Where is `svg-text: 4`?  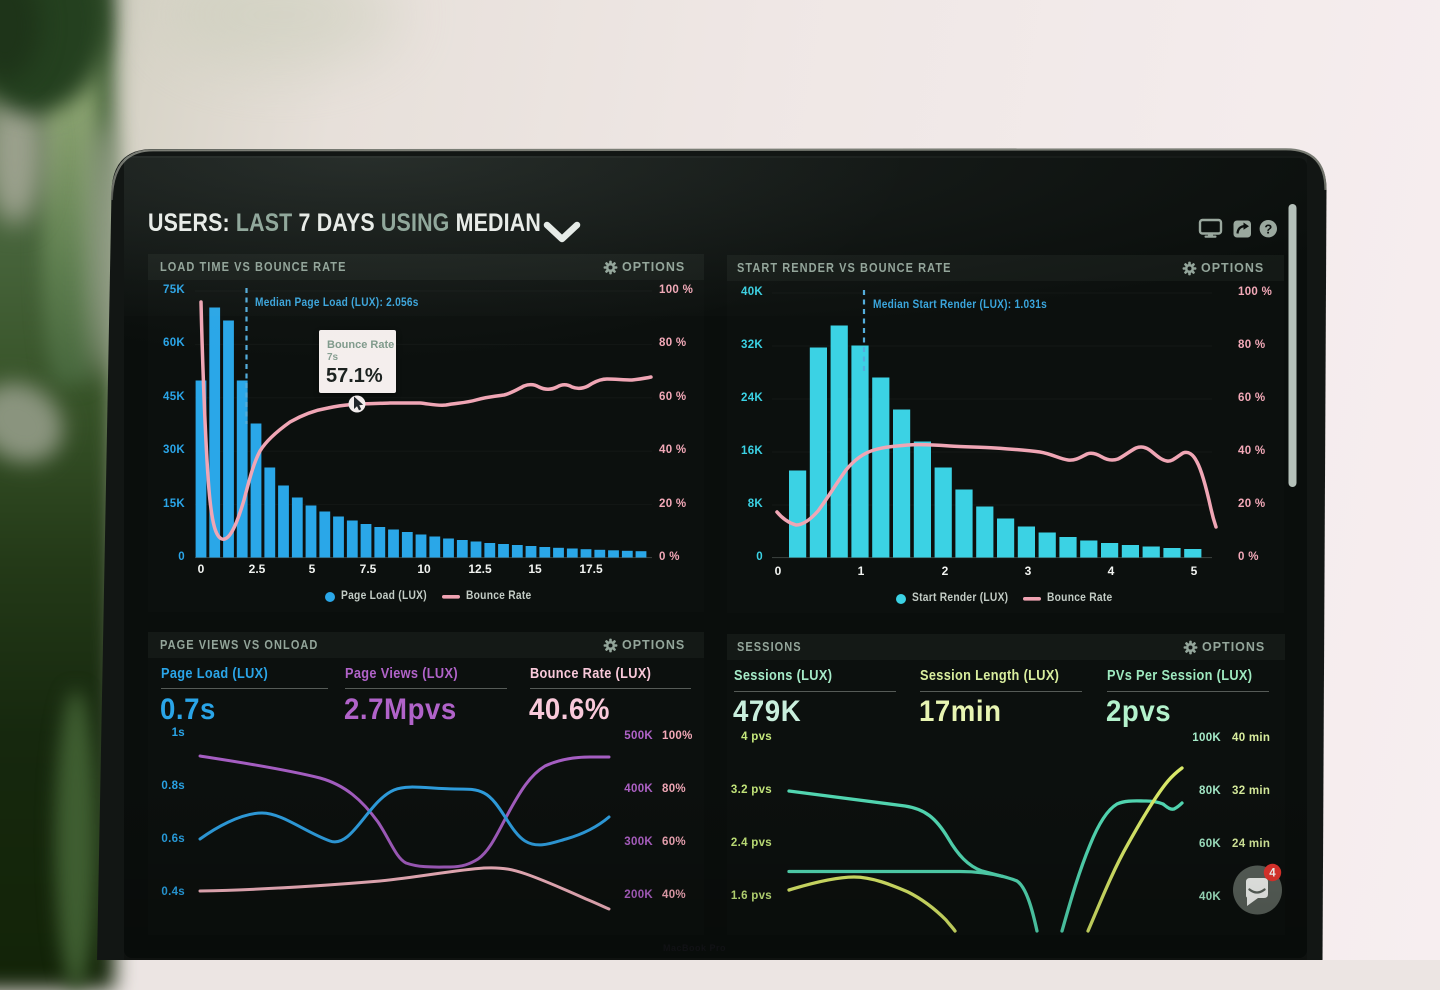 svg-text: 4 is located at coordinates (1272, 874).